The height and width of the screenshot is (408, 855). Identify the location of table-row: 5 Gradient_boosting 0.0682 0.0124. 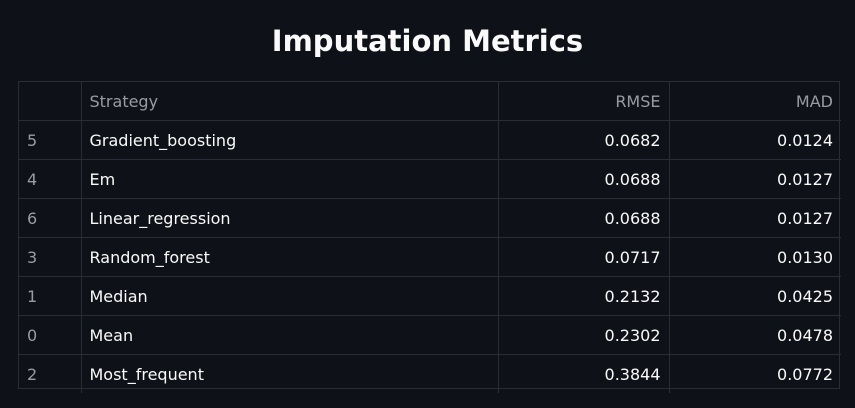
(430, 140).